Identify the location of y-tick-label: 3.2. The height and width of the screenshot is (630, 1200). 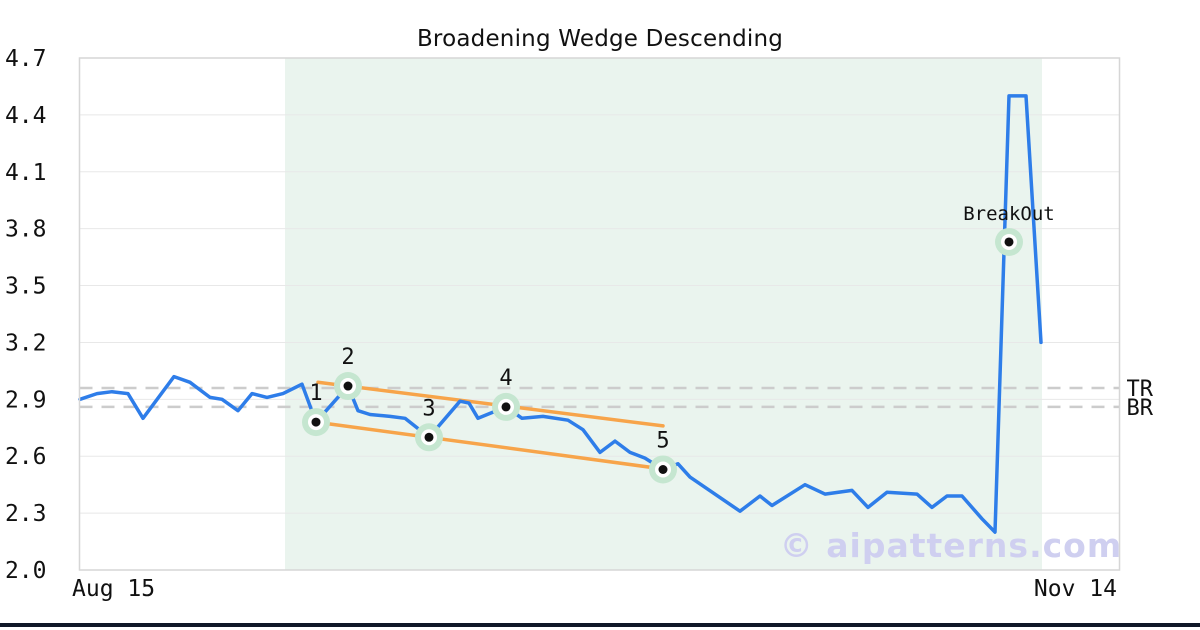
(26, 343).